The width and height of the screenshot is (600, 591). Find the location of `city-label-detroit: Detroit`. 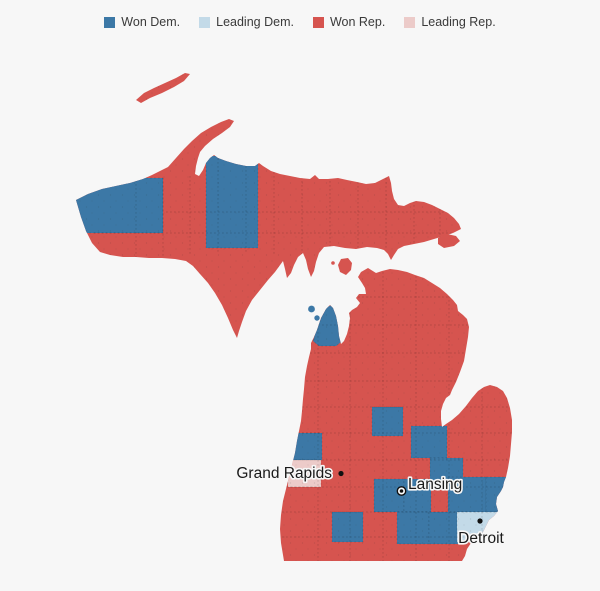

city-label-detroit: Detroit is located at coordinates (481, 538).